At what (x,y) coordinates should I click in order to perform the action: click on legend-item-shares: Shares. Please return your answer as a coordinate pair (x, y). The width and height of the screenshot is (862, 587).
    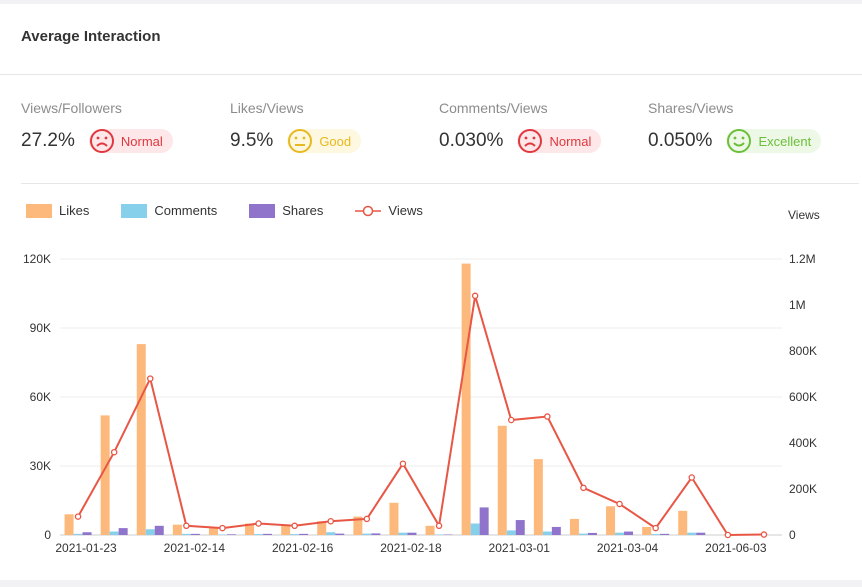
    Looking at the image, I should click on (286, 210).